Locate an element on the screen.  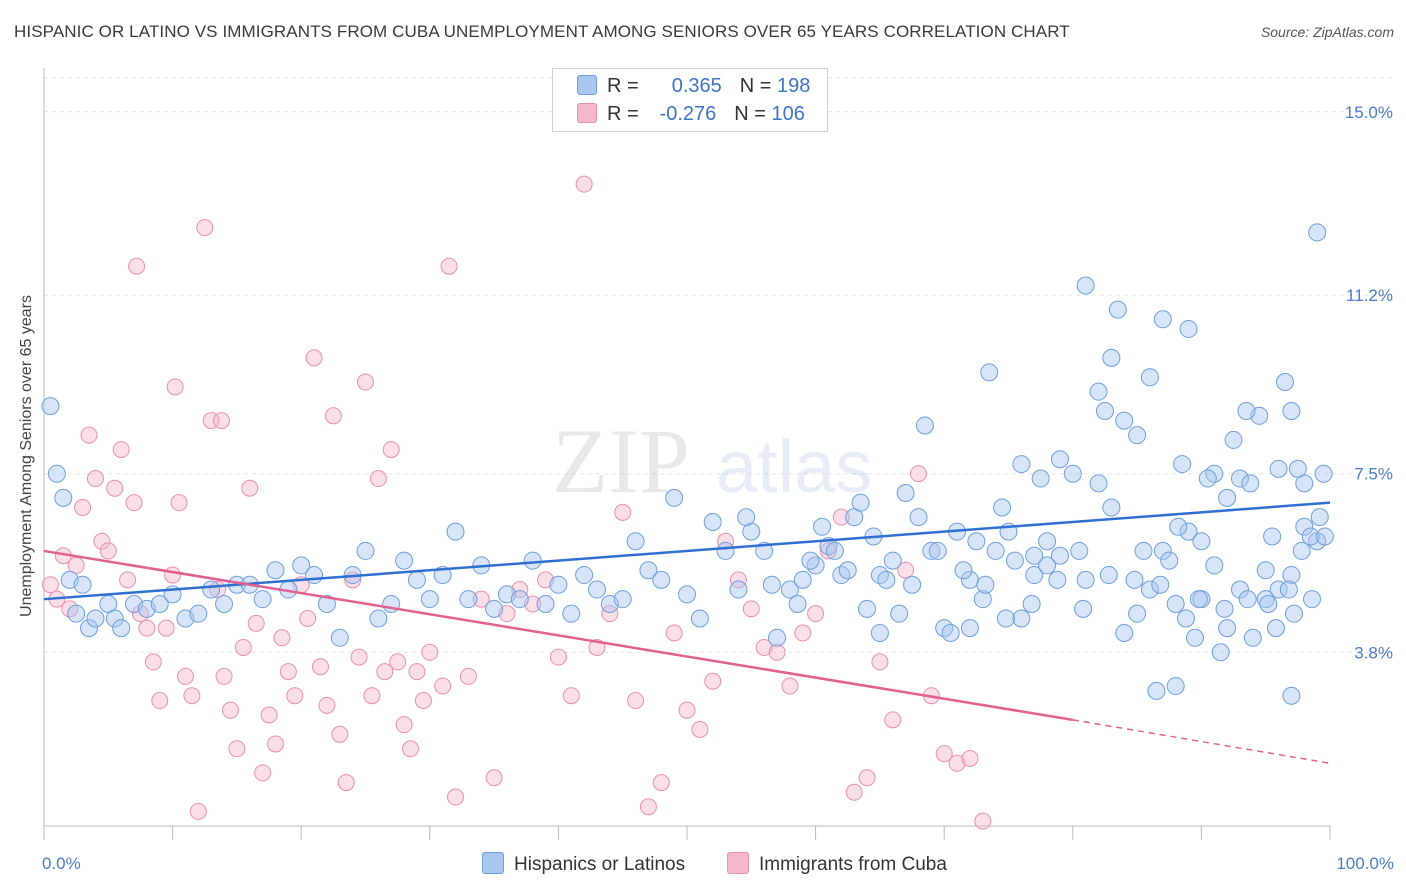
y-tick-label: 3.8% is located at coordinates (1373, 652).